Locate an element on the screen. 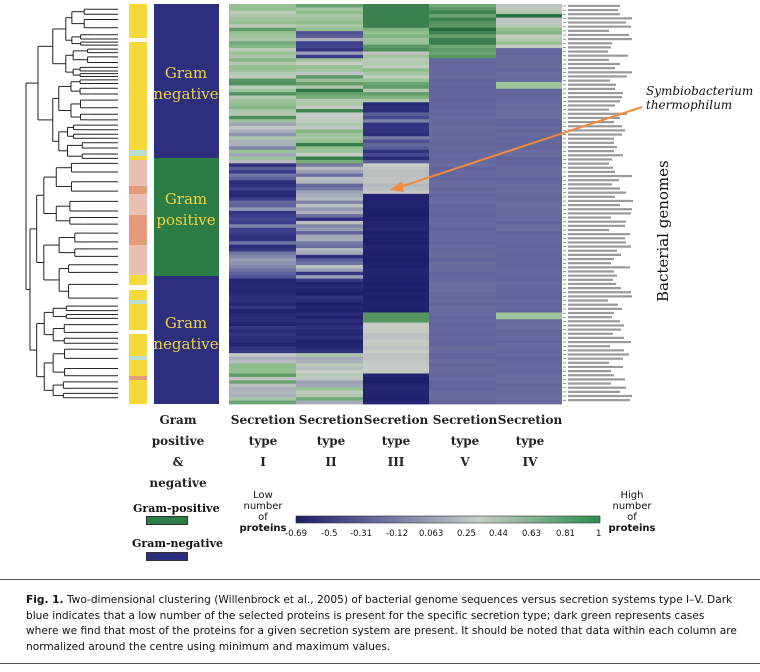 The height and width of the screenshot is (672, 760). gram-label-bottom: Gram negative is located at coordinates (186, 334).